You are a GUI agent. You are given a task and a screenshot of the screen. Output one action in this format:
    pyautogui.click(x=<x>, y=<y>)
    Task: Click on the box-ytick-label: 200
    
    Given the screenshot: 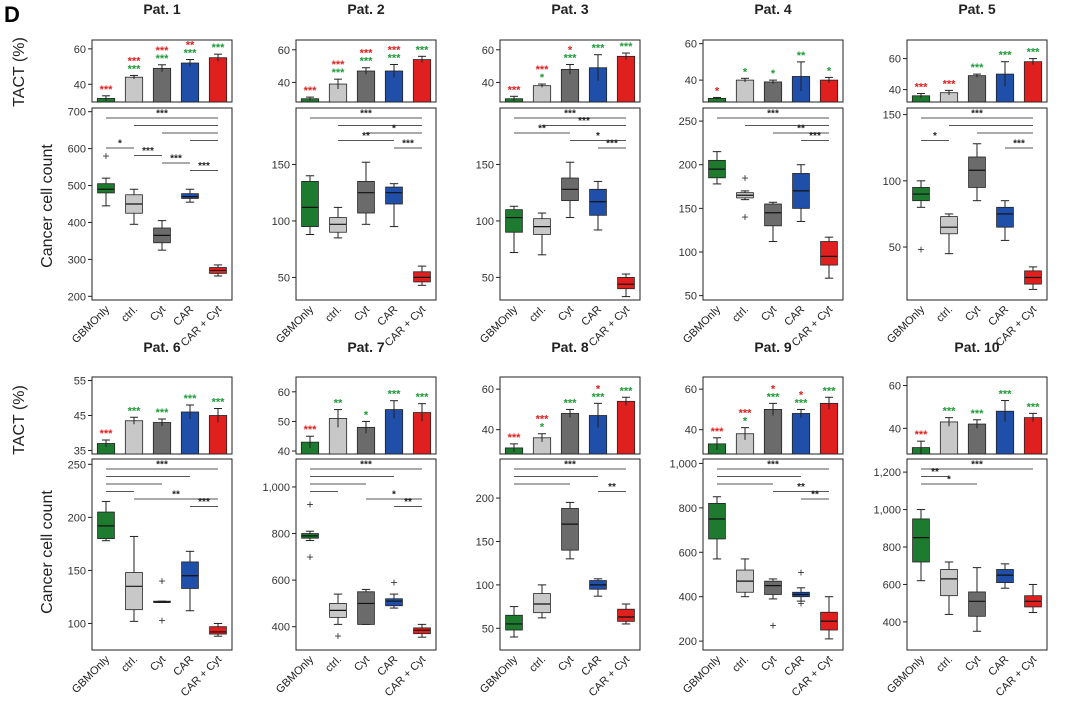 What is the action you would take?
    pyautogui.click(x=688, y=642)
    